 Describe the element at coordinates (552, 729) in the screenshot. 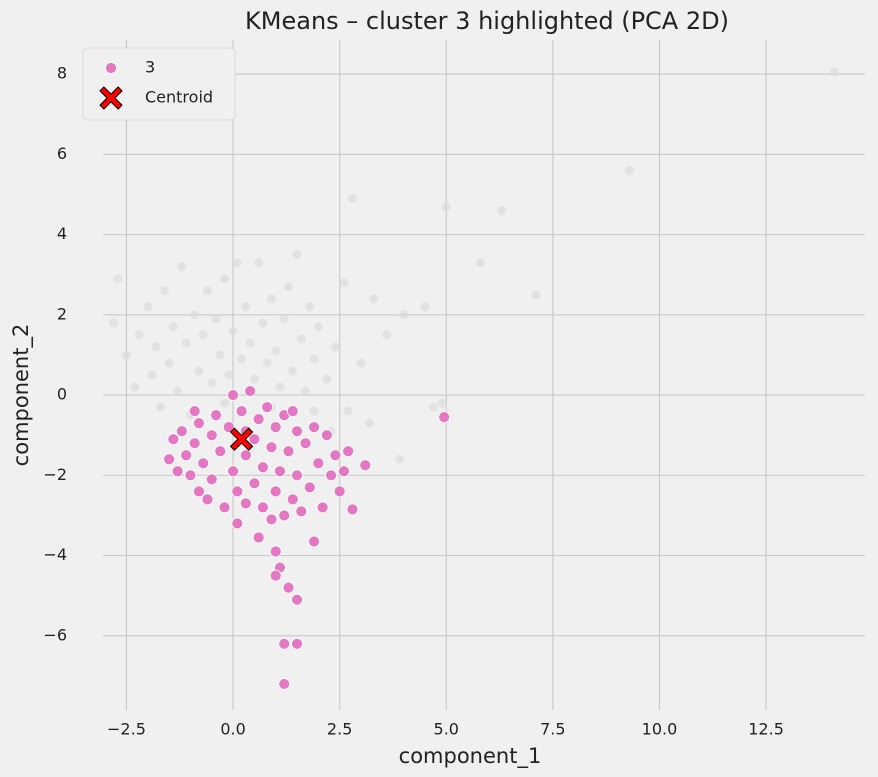

I see `x-tick-label: 7.5` at that location.